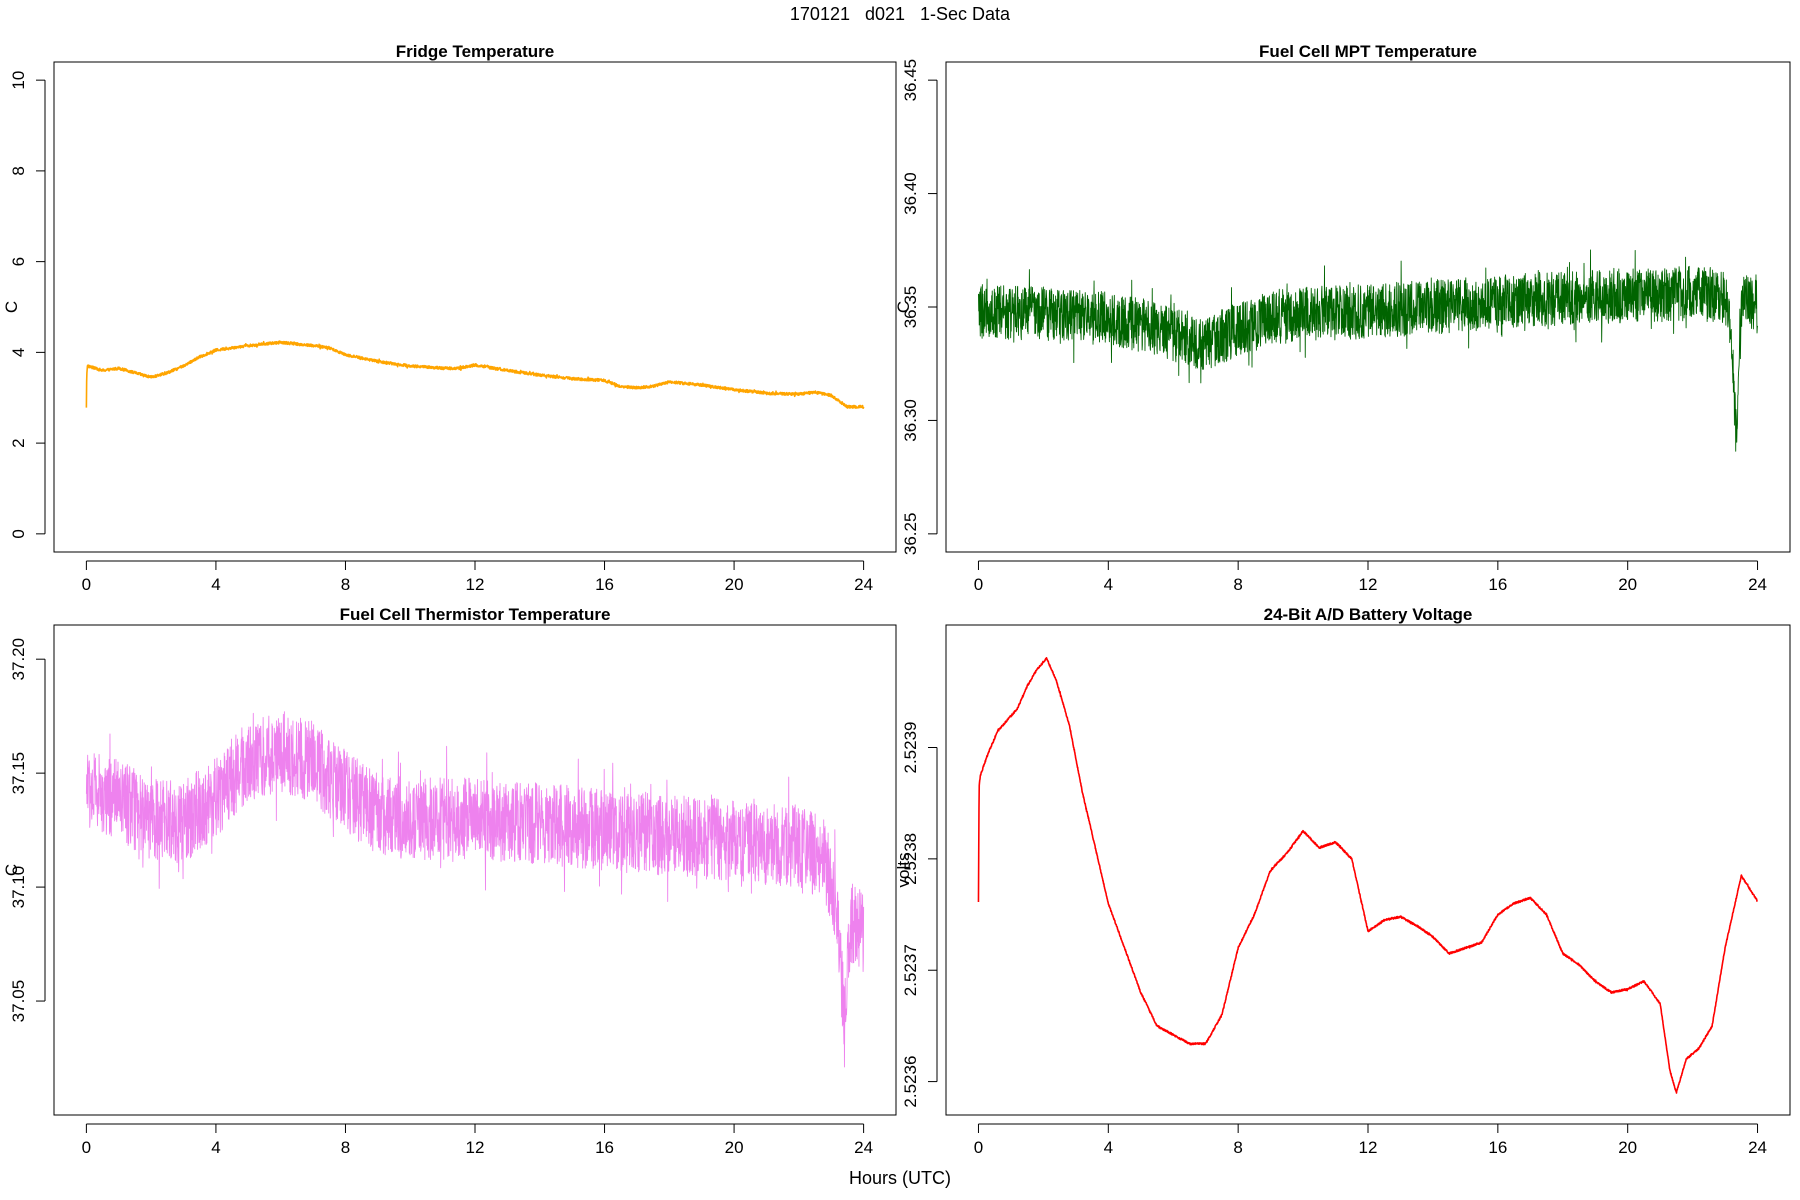 This screenshot has height=1200, width=1800. Describe the element at coordinates (604, 584) in the screenshot. I see `fridge-temperature-x-tick-label: 16` at that location.